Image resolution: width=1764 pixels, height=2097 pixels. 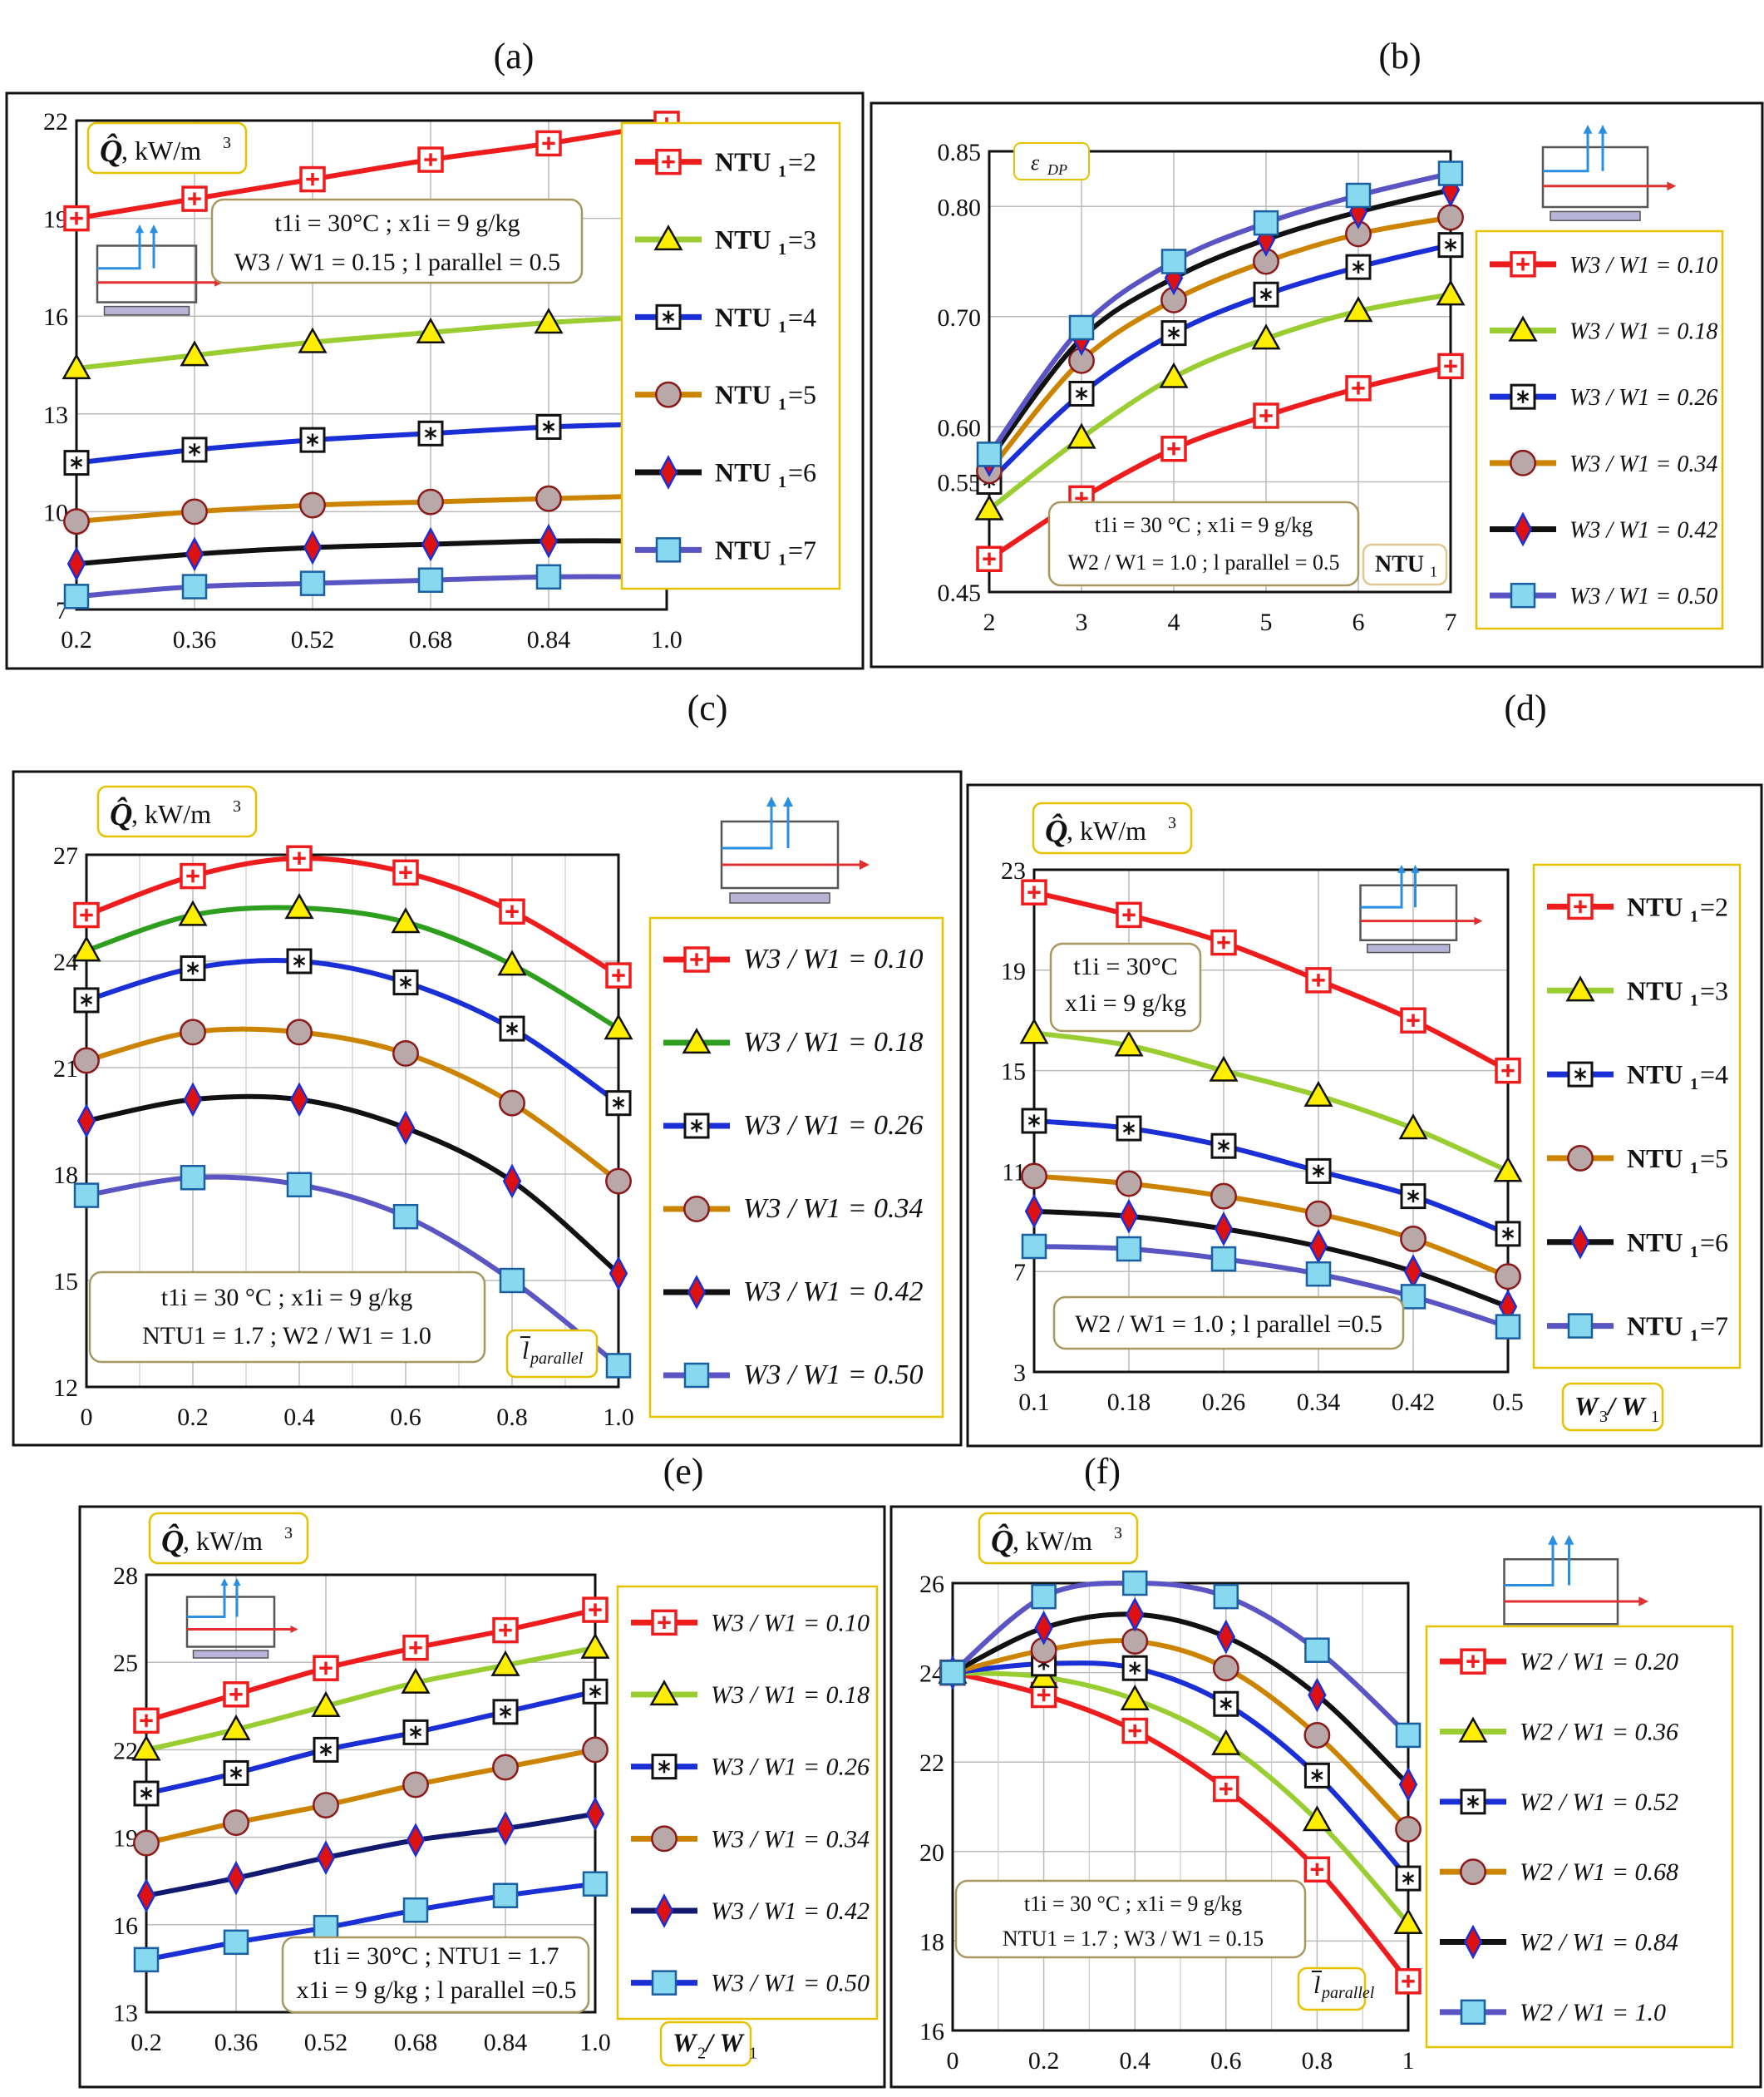 I want to click on legend-label: W3 / W1 = 0.42, so click(x=1643, y=531).